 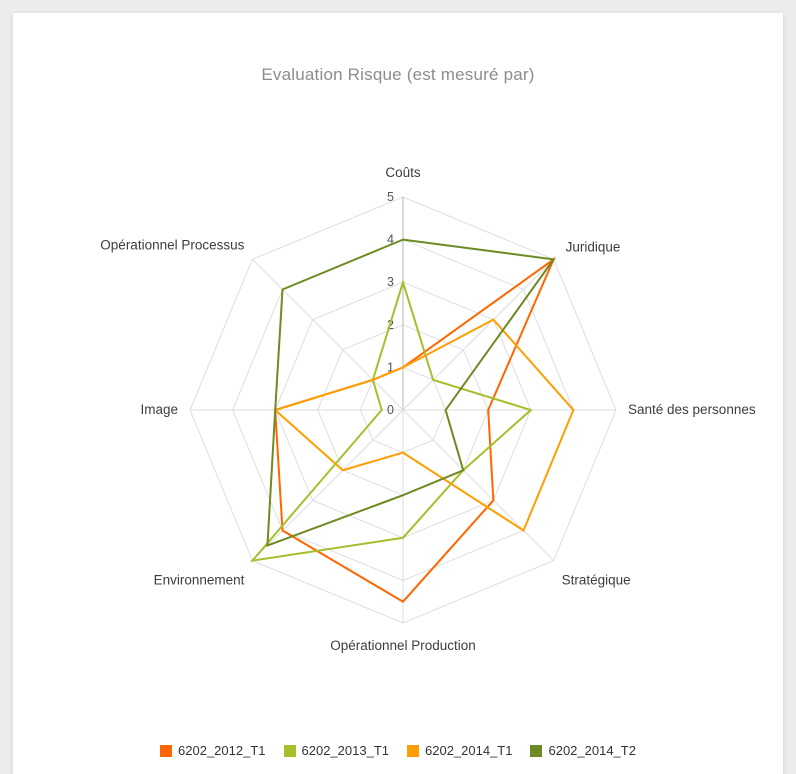 What do you see at coordinates (390, 240) in the screenshot?
I see `axis-tick-4: 4` at bounding box center [390, 240].